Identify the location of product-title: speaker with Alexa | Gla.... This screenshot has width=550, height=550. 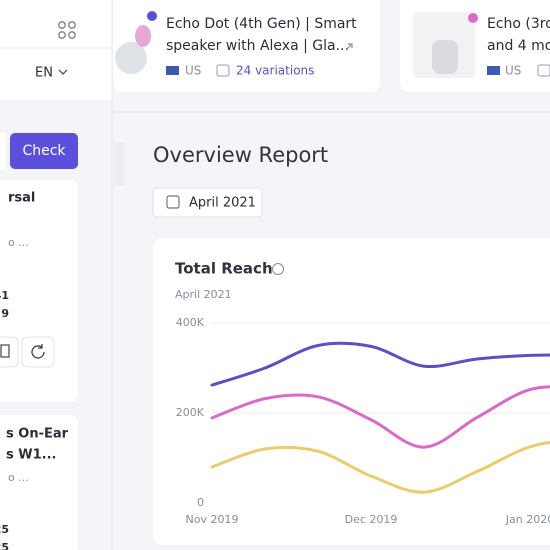
(257, 46).